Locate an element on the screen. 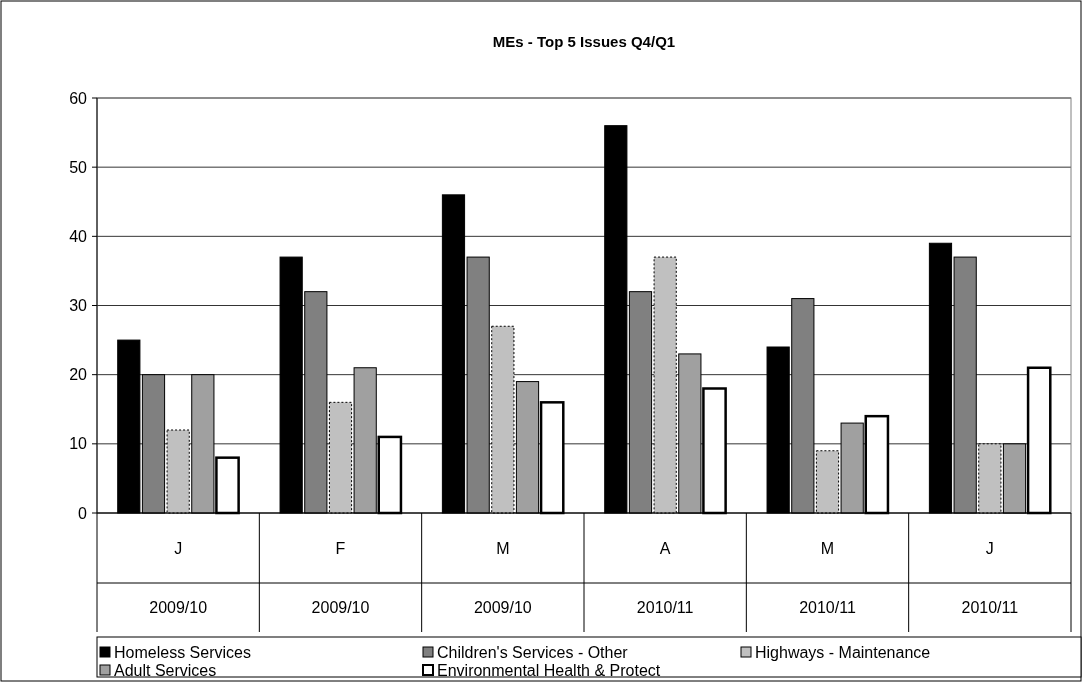 This screenshot has height=684, width=1083. legend-label: Homeless Services is located at coordinates (182, 652).